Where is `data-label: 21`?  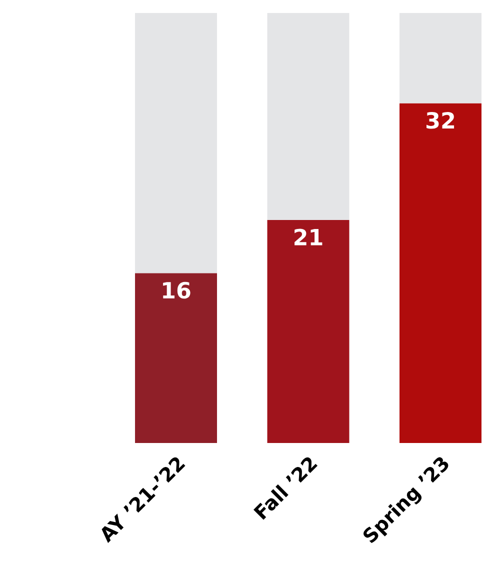
data-label: 21 is located at coordinates (308, 237).